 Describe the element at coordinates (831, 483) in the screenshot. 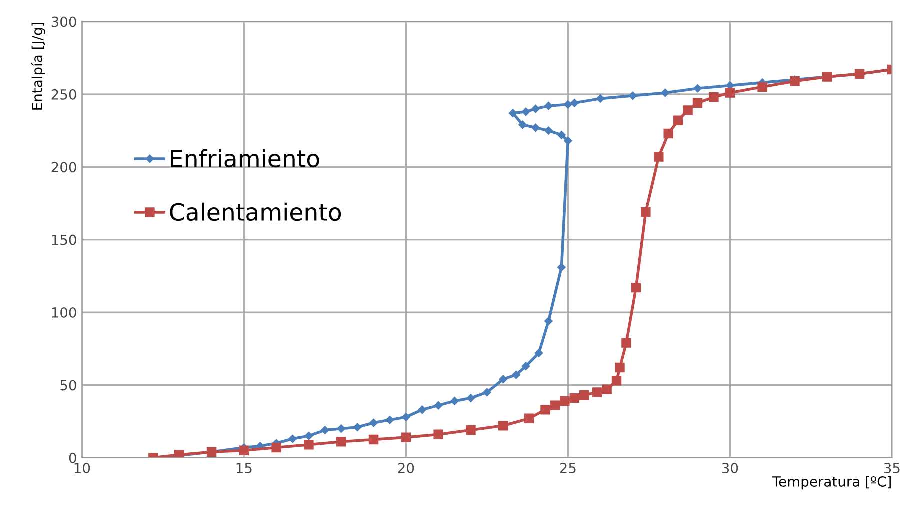

I see `x-axis-title: Temperatura [ºC]` at that location.